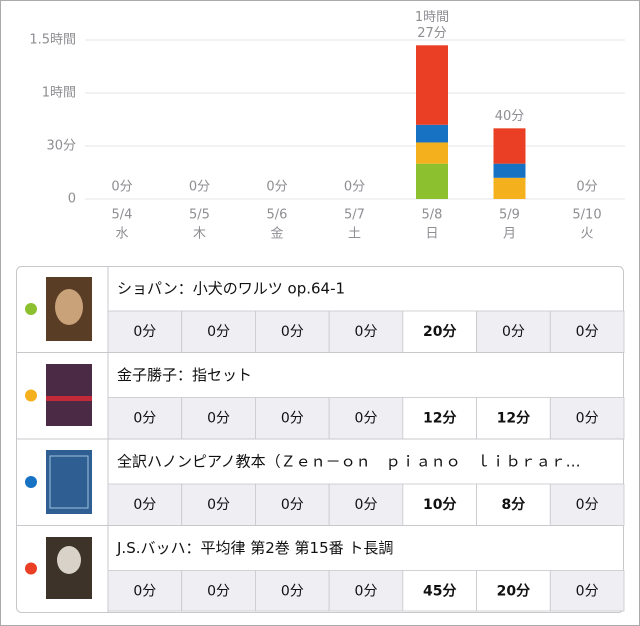 This screenshot has width=640, height=626. I want to click on thumb-wig, so click(69, 560).